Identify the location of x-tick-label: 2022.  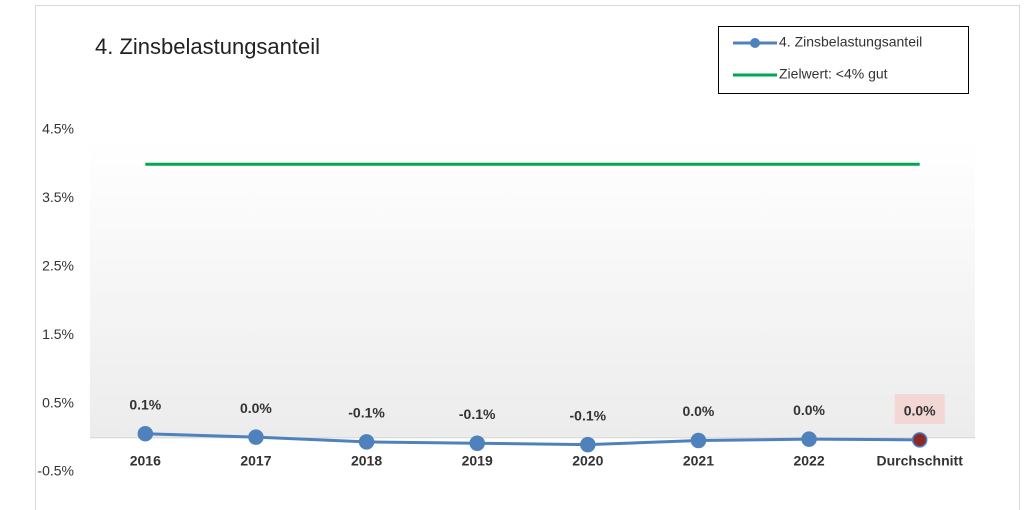
(808, 461).